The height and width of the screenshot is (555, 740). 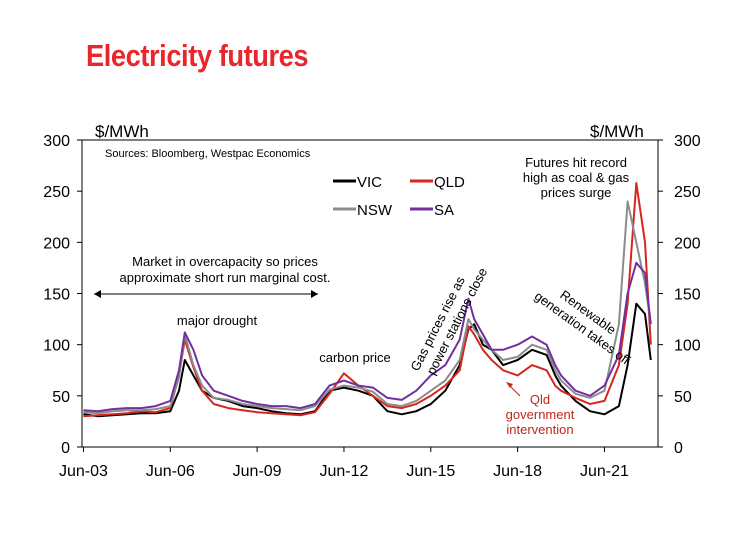 What do you see at coordinates (576, 192) in the screenshot?
I see `annotation-record-line3: prices surge` at bounding box center [576, 192].